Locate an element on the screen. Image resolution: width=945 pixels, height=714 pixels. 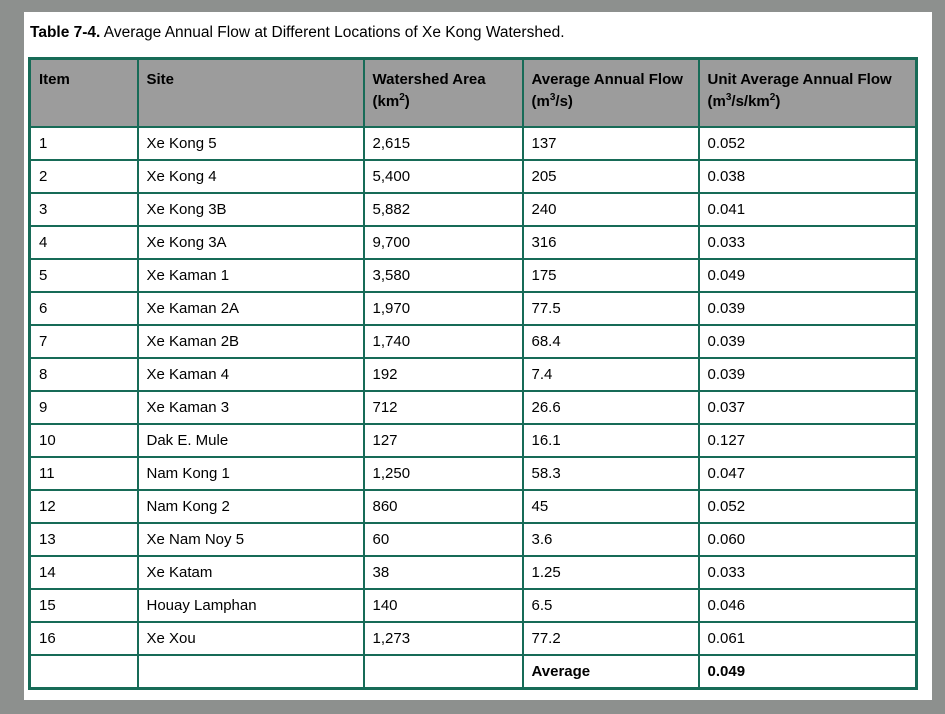
footer-average-label: Average is located at coordinates (610, 672).